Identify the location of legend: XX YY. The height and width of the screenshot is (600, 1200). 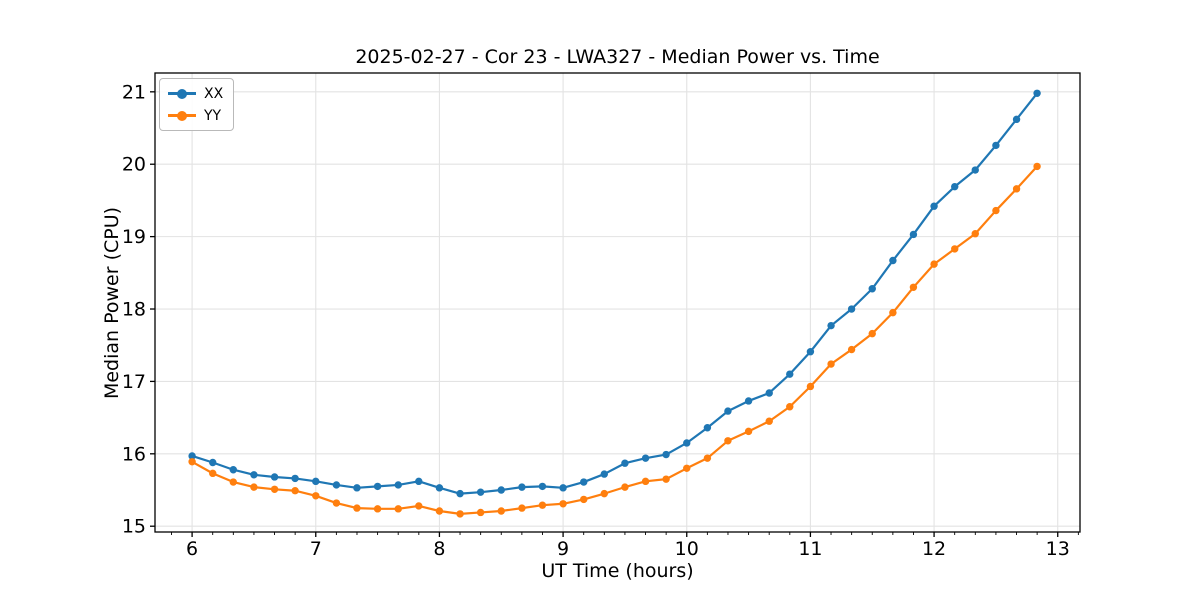
(197, 104).